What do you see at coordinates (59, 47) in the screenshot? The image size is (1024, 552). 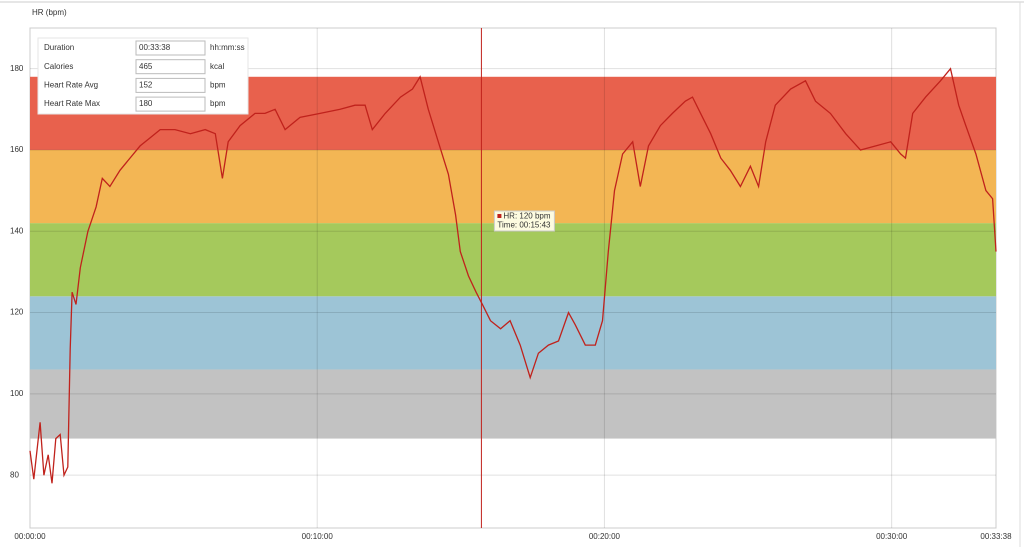 I see `summary-label: Duration` at bounding box center [59, 47].